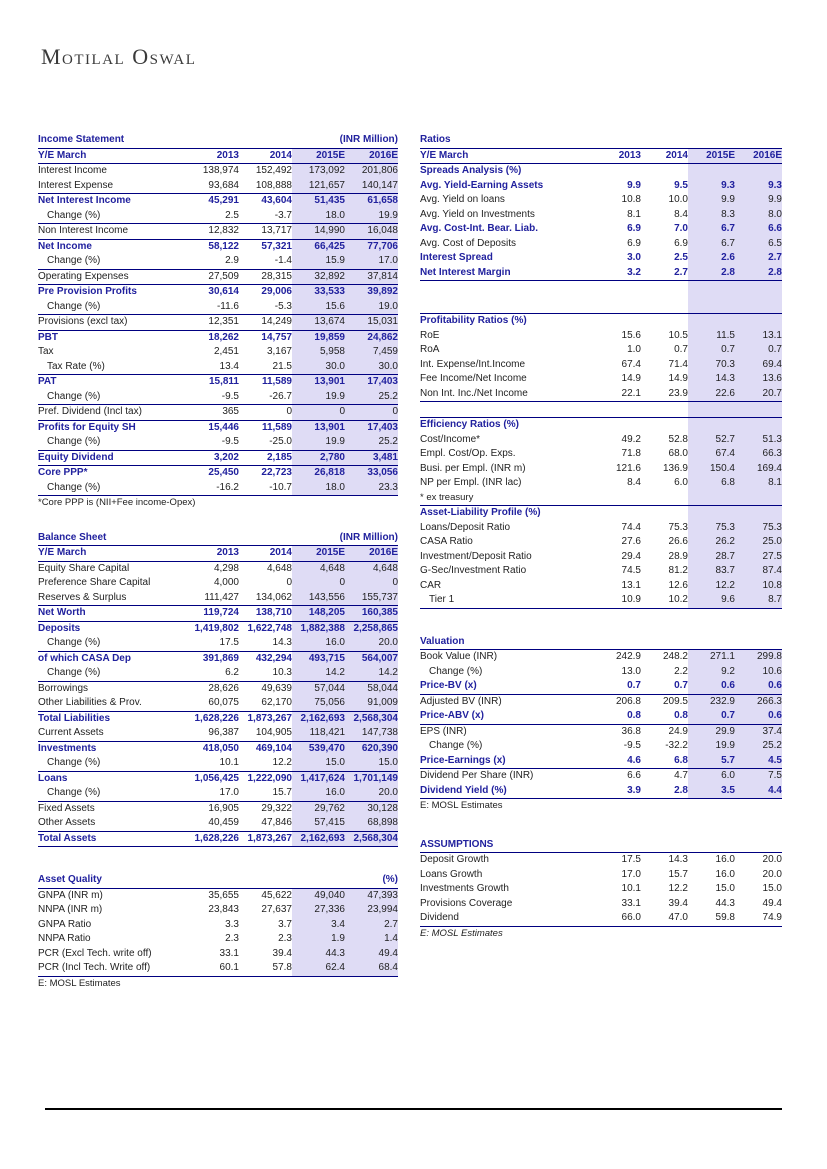 The height and width of the screenshot is (1169, 827). Describe the element at coordinates (601, 657) in the screenshot. I see `table-row: Book Value (INR) 242.9 248.2 271.1 299.8` at that location.